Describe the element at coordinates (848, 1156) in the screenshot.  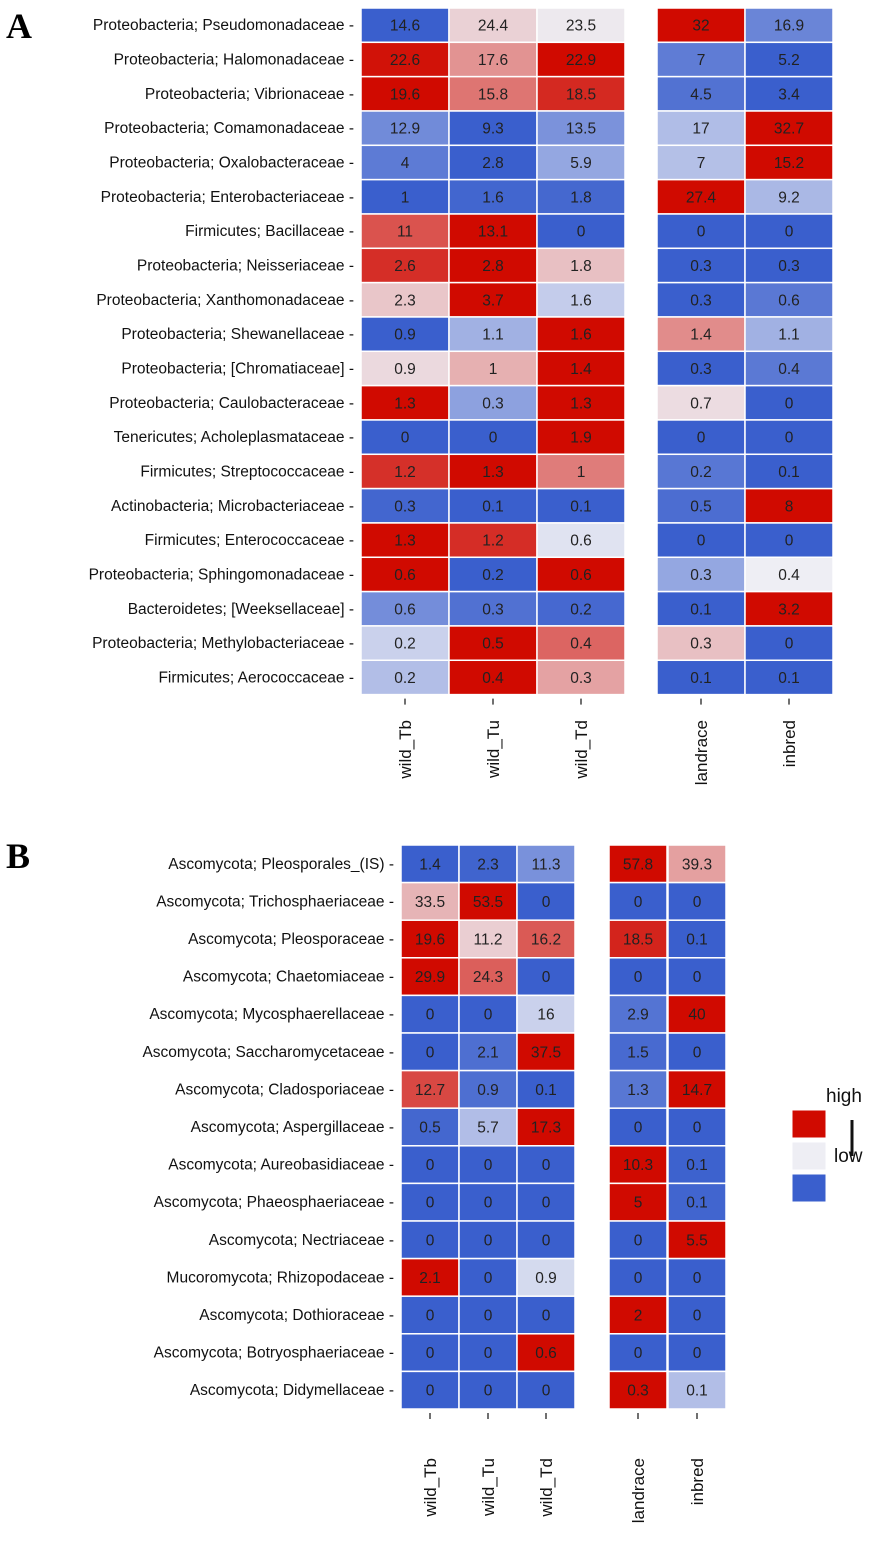
I see `legend-low-label: low` at that location.